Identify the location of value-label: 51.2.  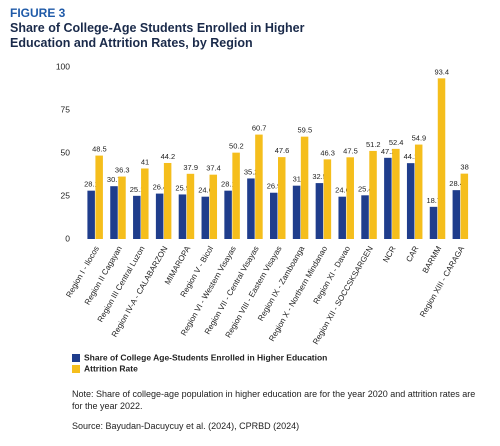
(373, 144).